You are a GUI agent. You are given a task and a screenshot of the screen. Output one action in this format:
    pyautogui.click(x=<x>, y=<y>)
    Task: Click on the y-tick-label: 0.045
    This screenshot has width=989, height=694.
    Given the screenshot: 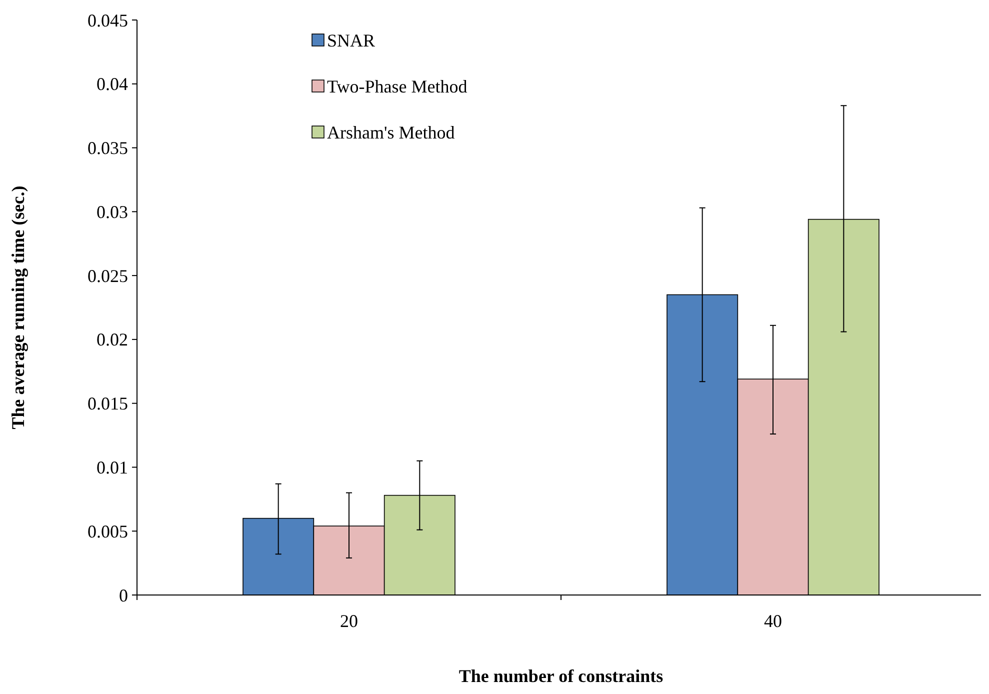 What is the action you would take?
    pyautogui.click(x=108, y=20)
    